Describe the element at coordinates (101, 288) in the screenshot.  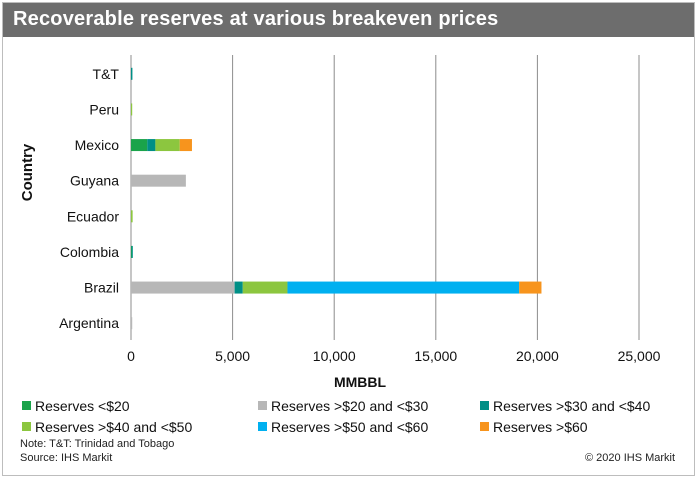
I see `y-tick-label: Brazil` at that location.